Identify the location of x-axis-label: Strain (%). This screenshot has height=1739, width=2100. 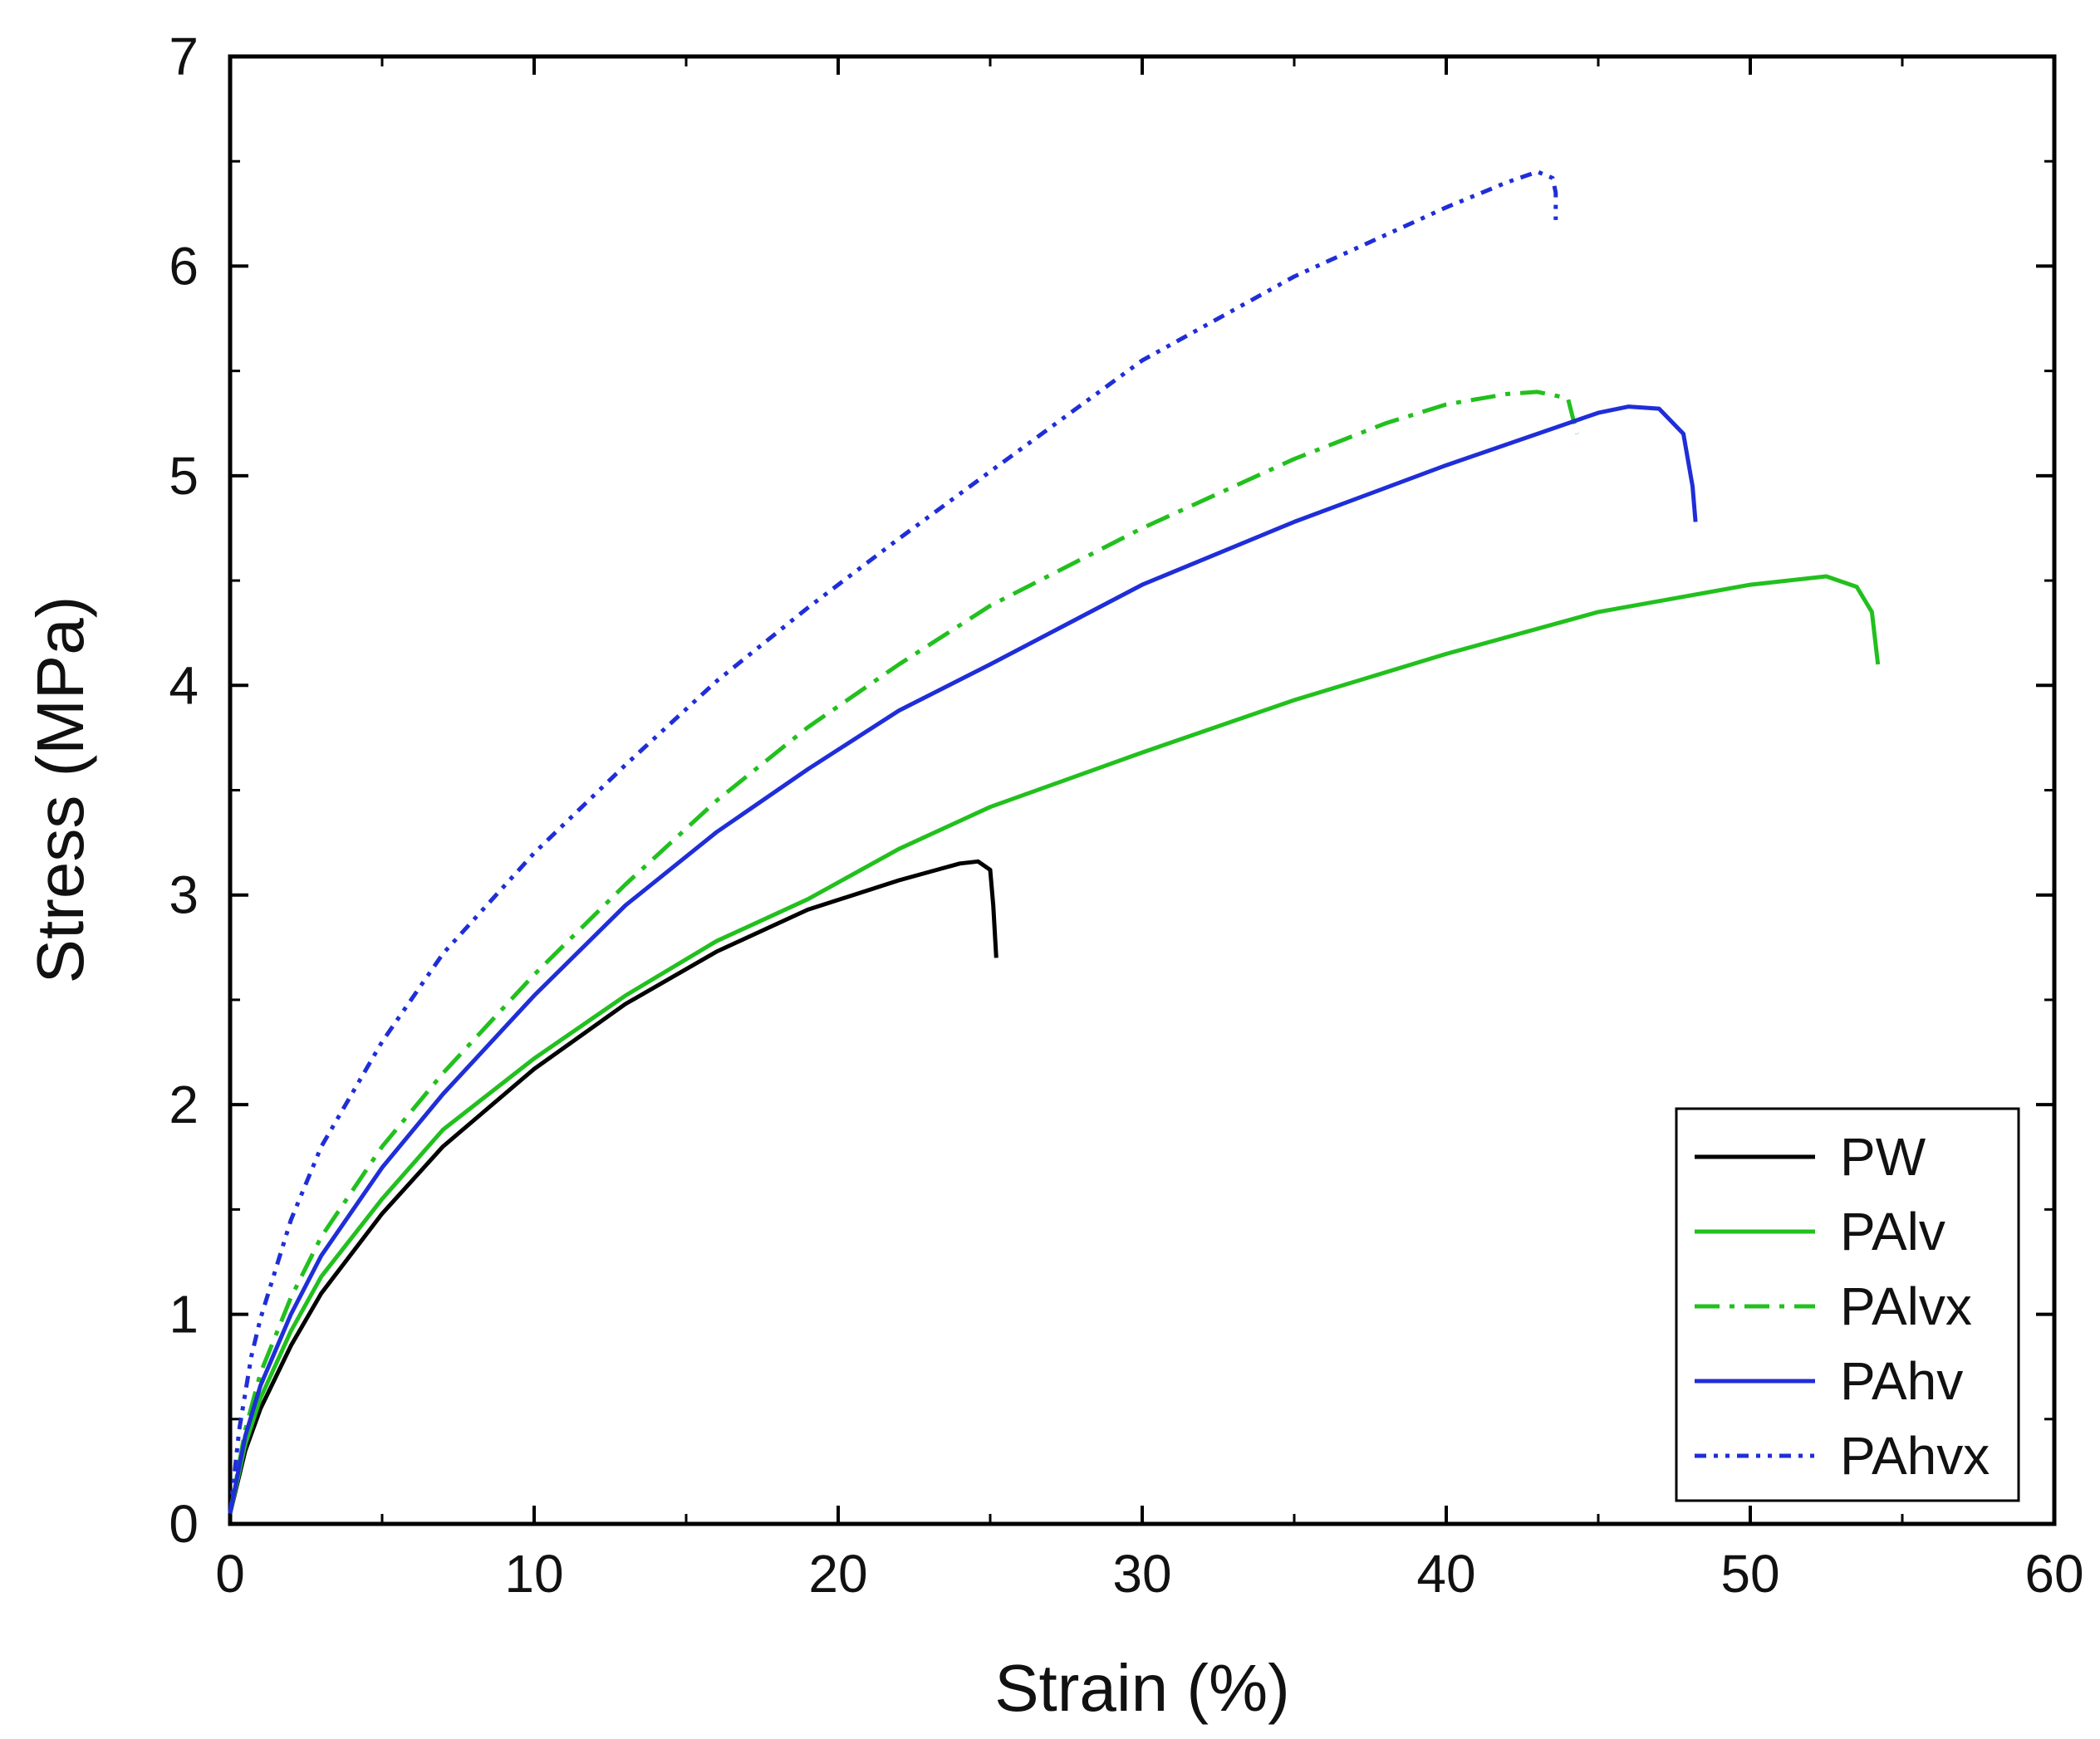
(1142, 1688).